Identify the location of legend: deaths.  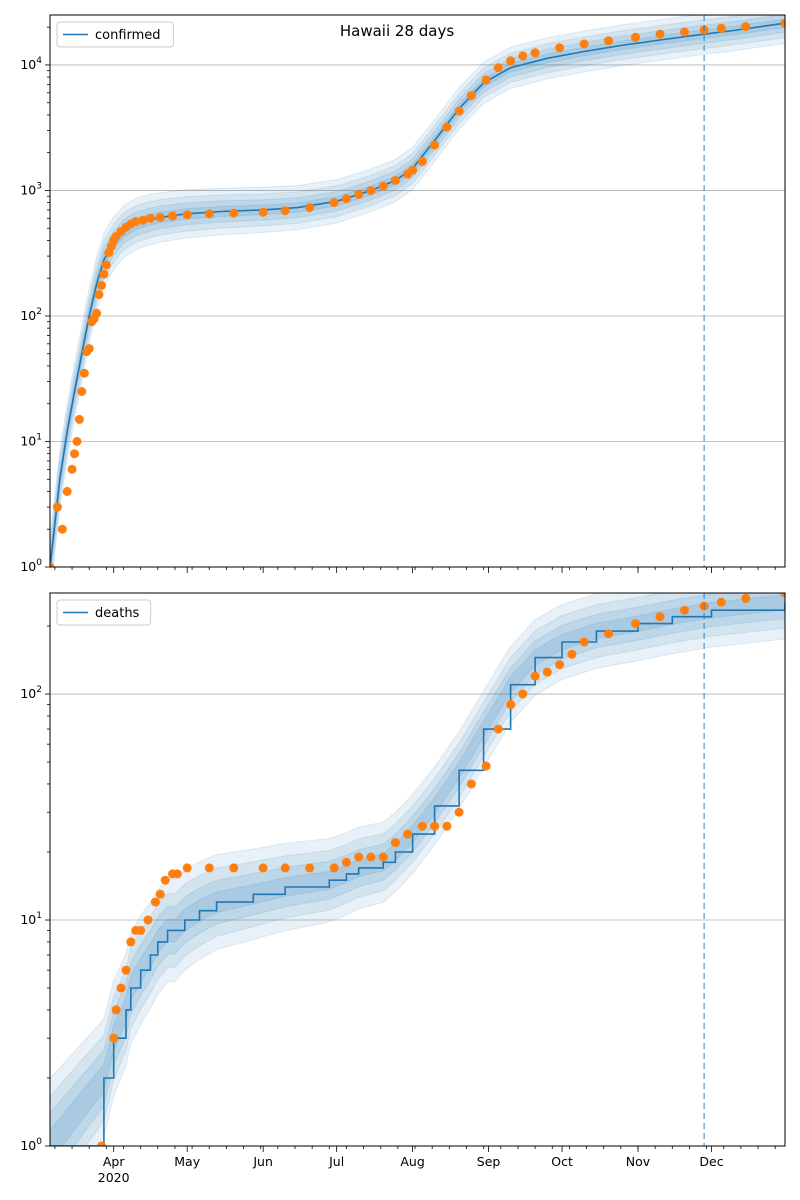
(104, 612).